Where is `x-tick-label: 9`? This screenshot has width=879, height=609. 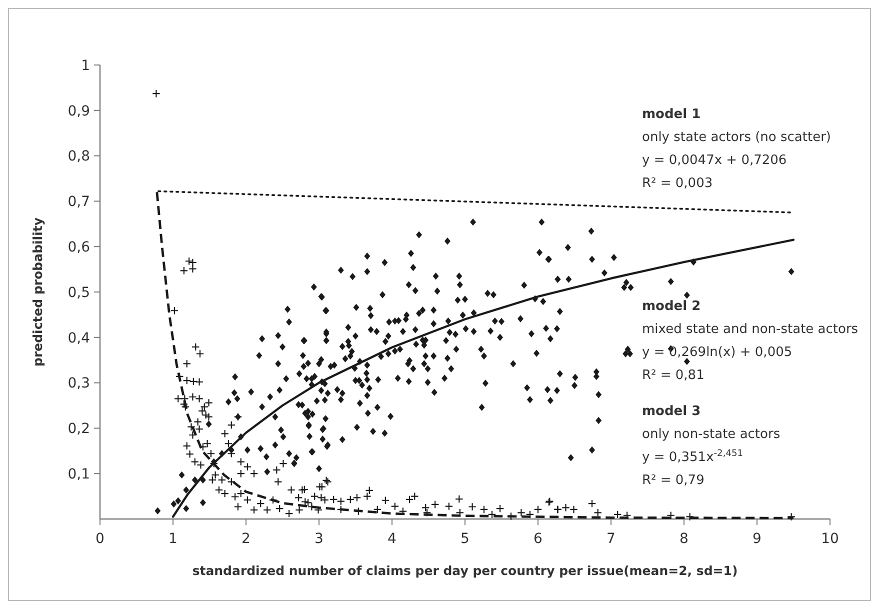
x-tick-label: 9 is located at coordinates (757, 539).